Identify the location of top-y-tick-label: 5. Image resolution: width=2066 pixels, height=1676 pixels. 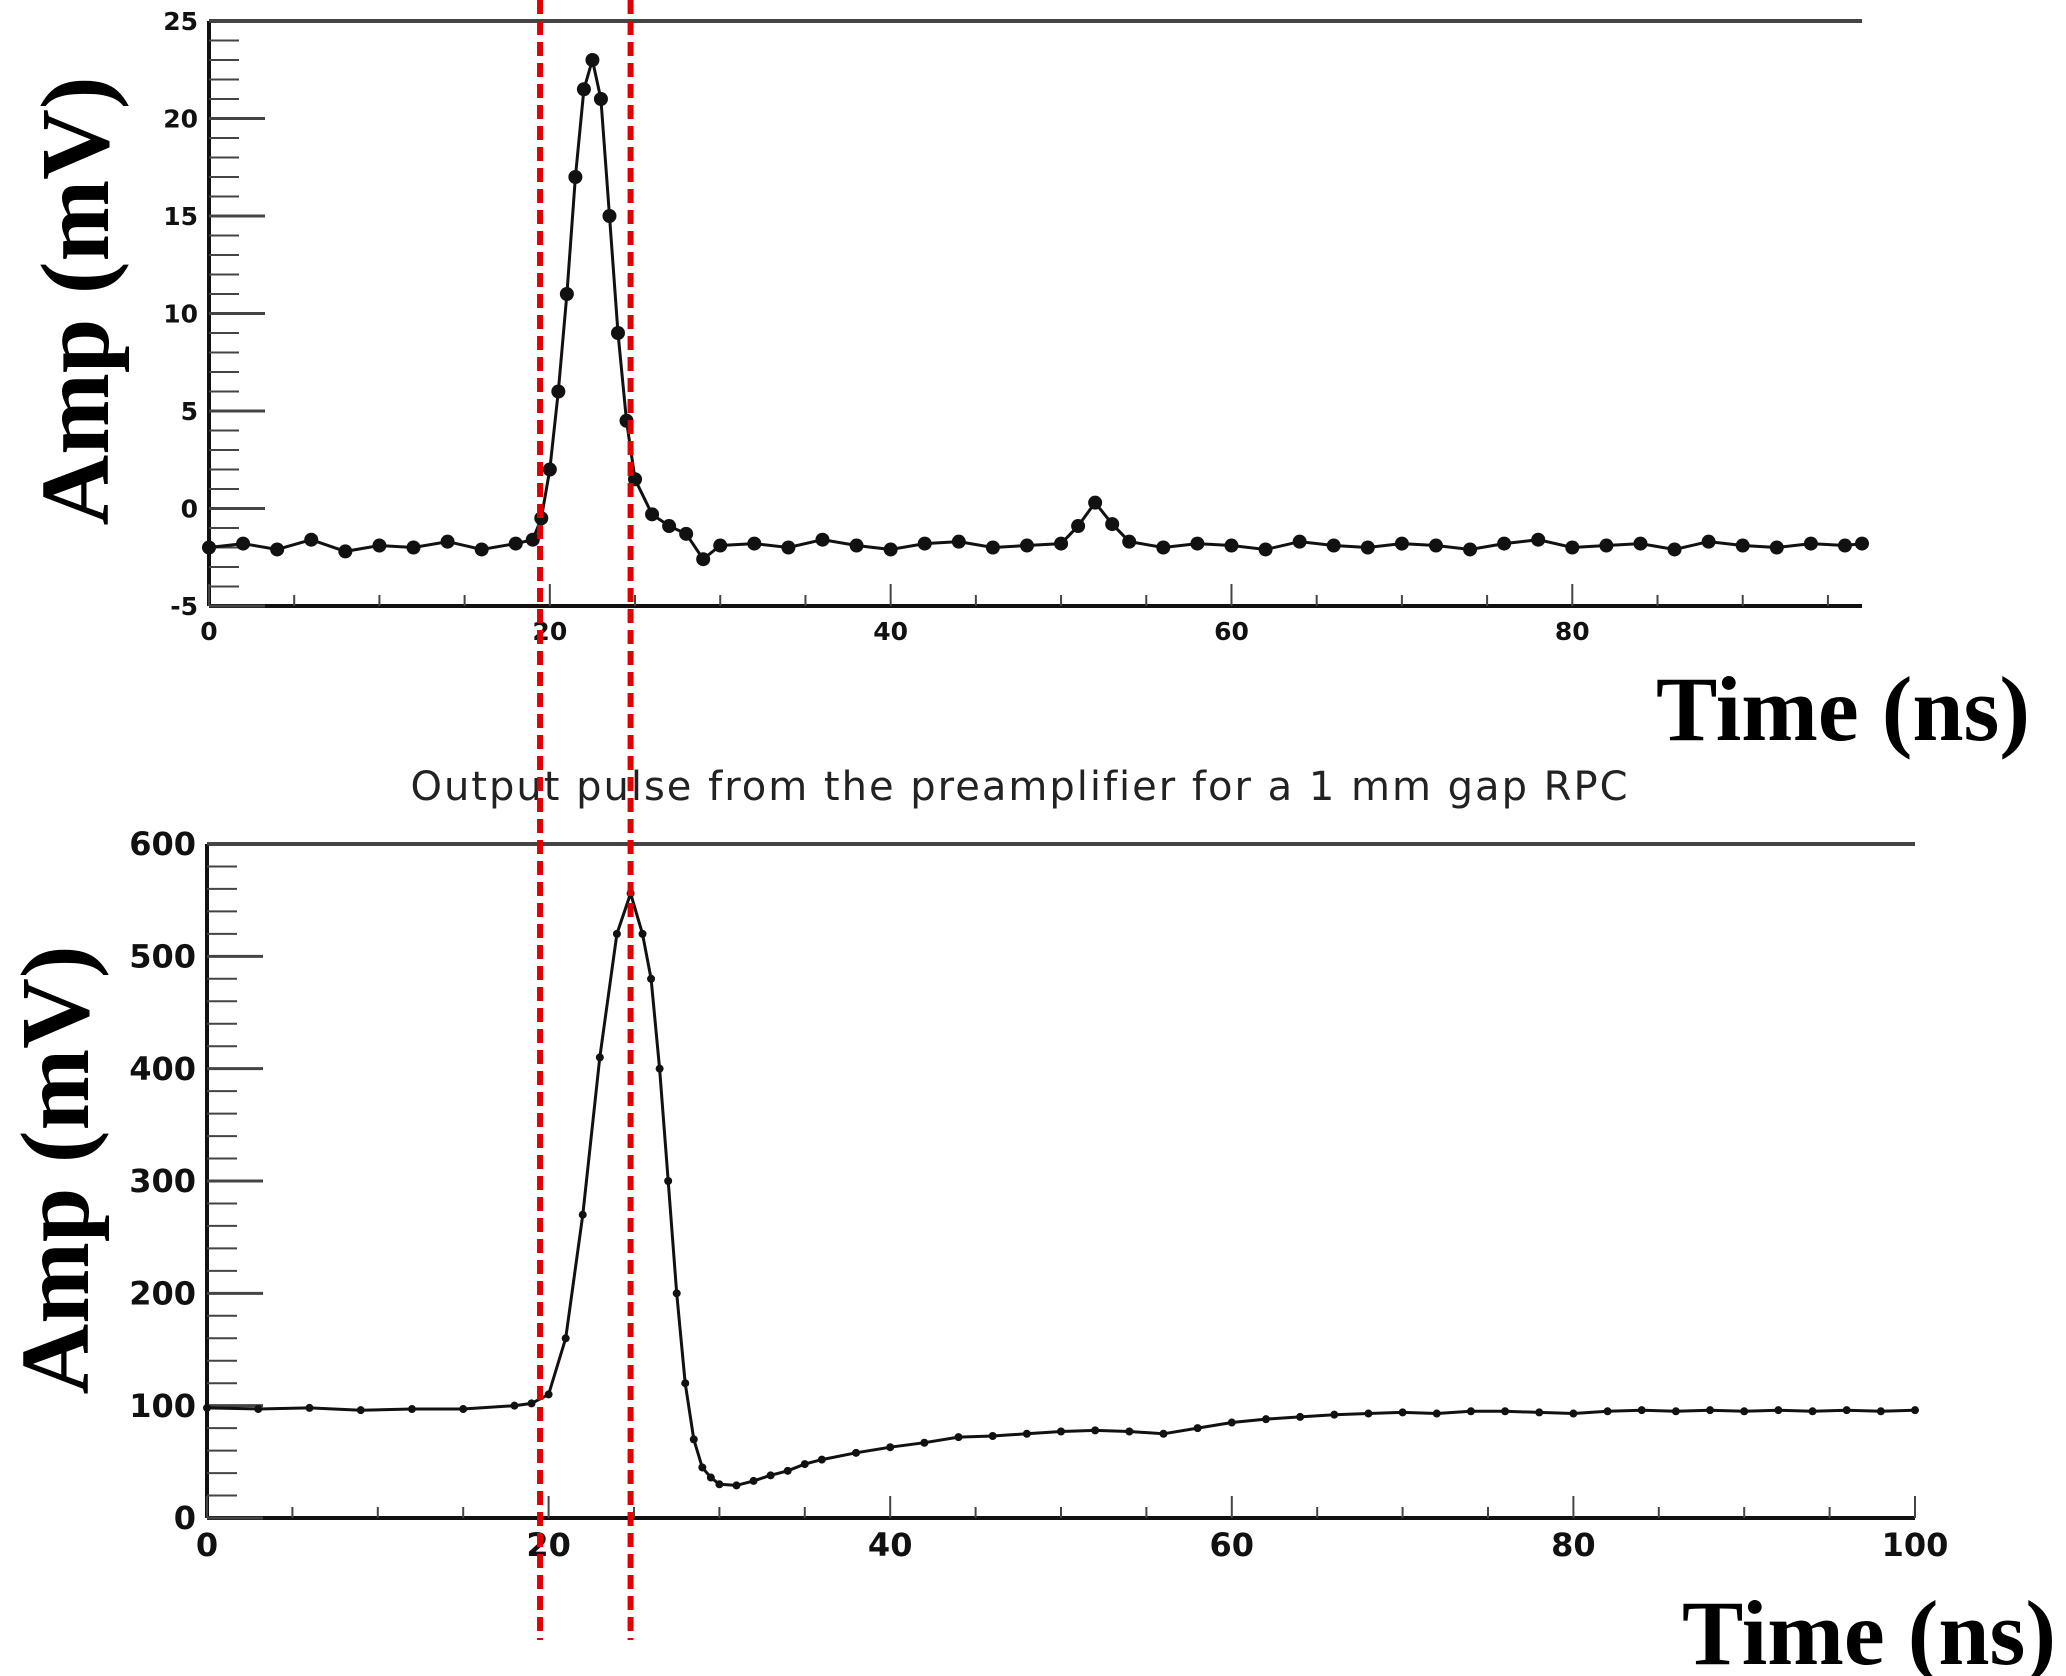
(189, 411).